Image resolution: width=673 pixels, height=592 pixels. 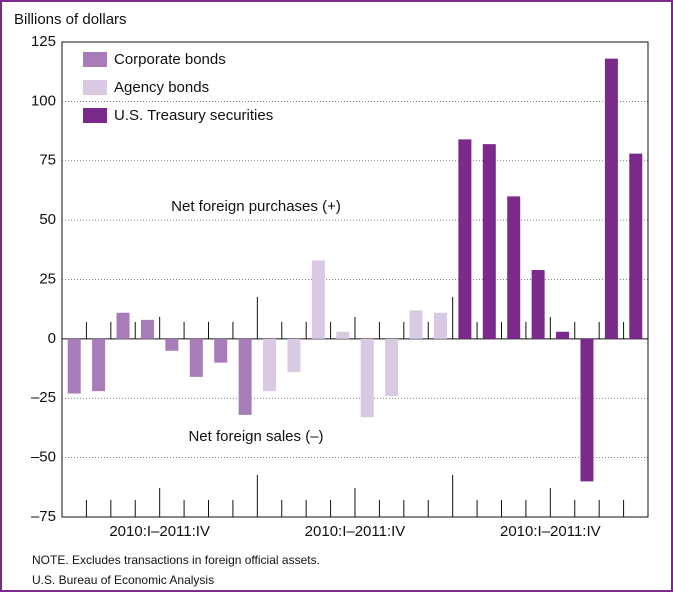 I want to click on legend-label: Agency bonds, so click(x=161, y=87).